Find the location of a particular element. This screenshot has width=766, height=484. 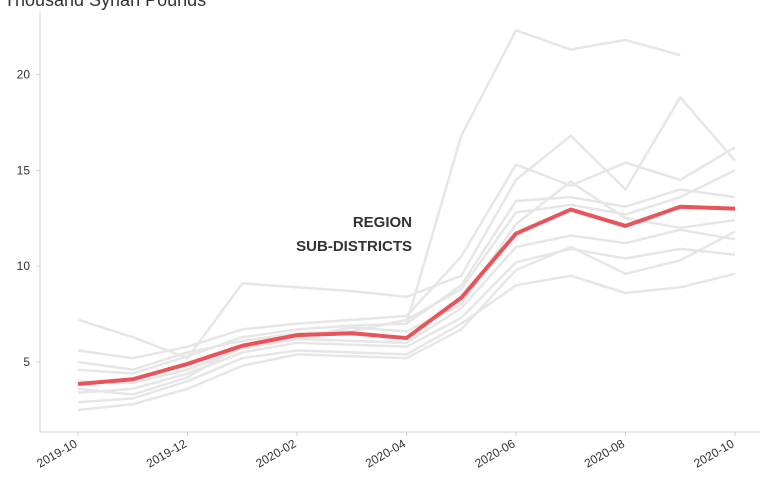

x-tick-label: 2019-10 is located at coordinates (56, 453).